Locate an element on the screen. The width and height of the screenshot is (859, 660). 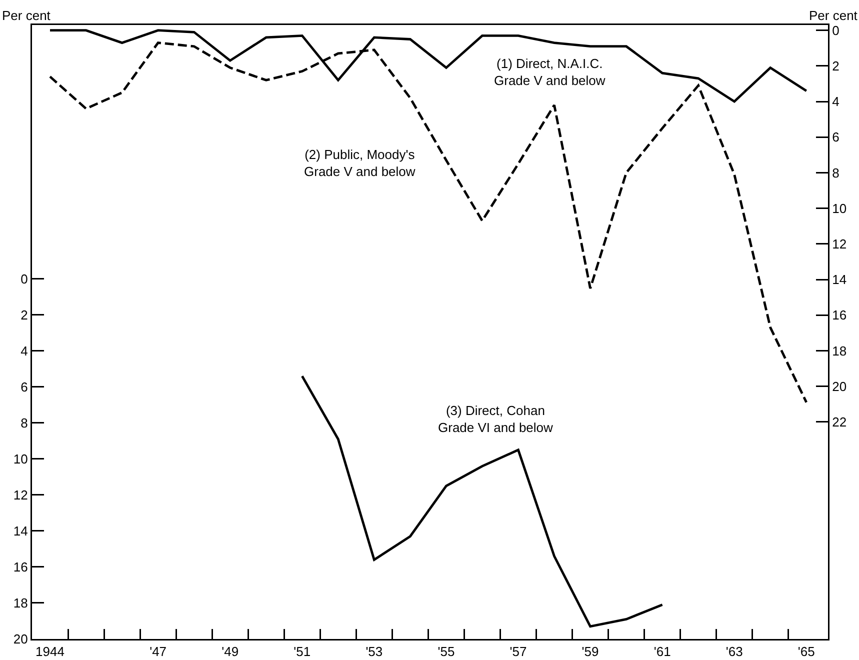
x-tick-label: '49 is located at coordinates (230, 652).